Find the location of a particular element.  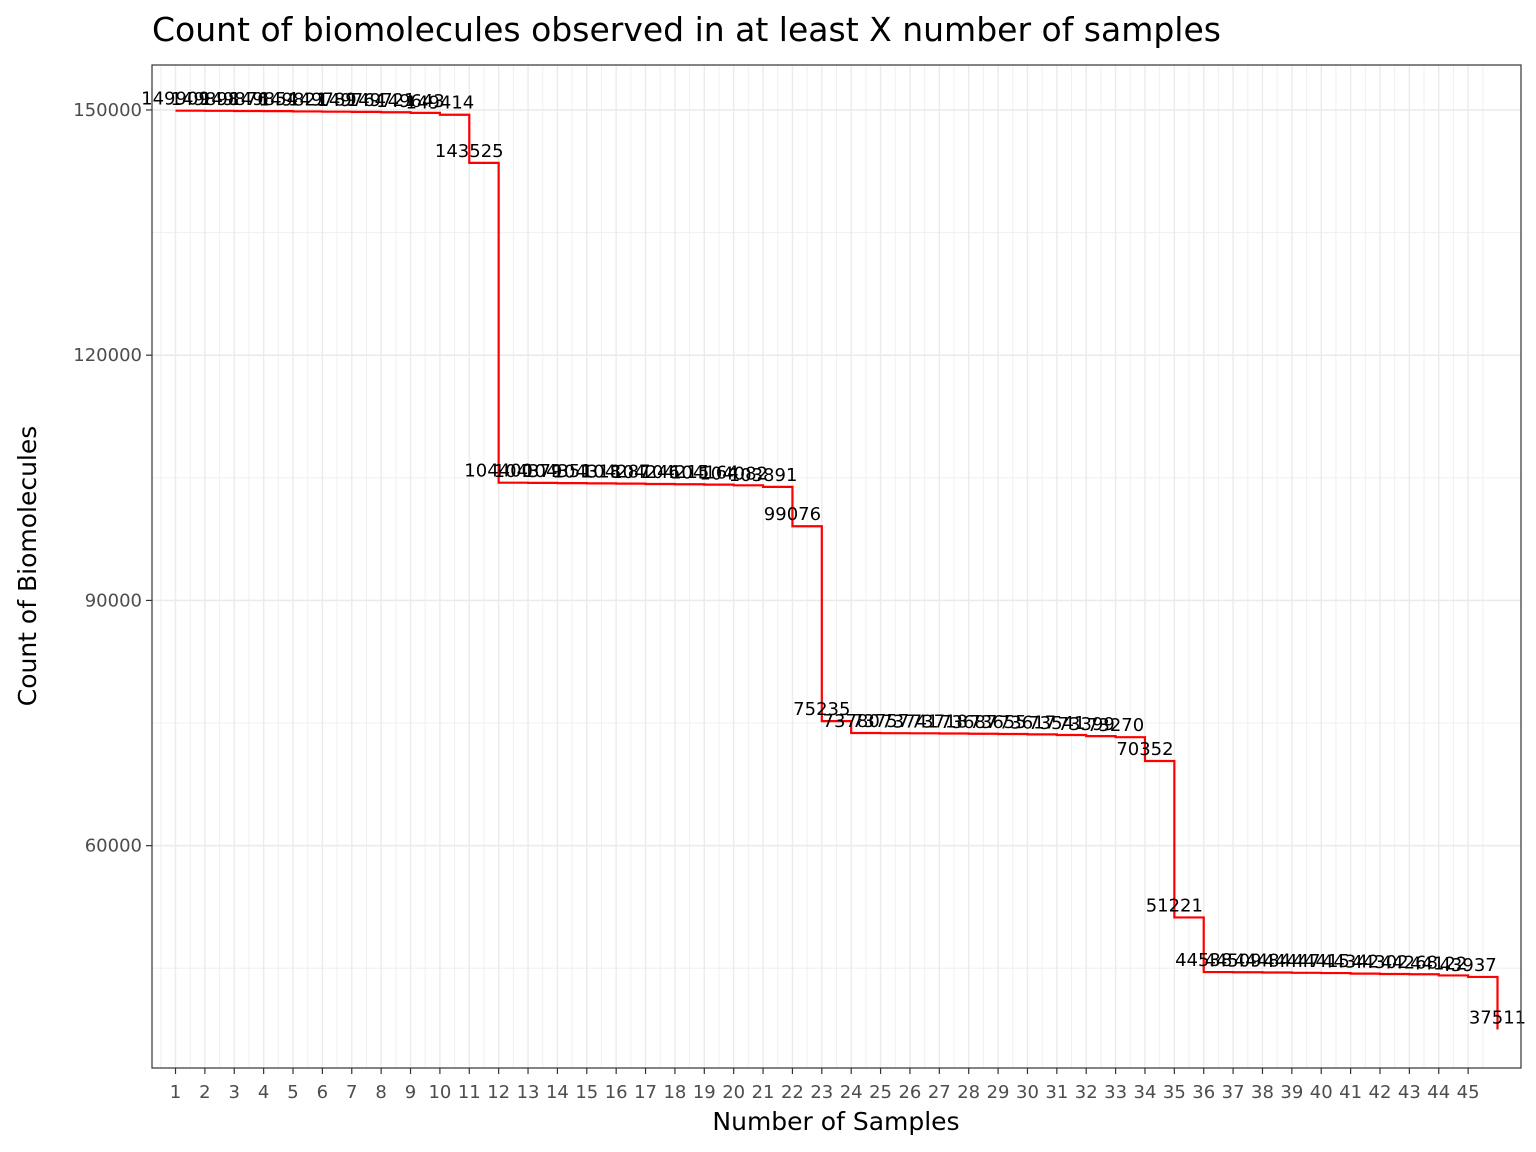

x-tick-label: 38 is located at coordinates (1262, 1092).